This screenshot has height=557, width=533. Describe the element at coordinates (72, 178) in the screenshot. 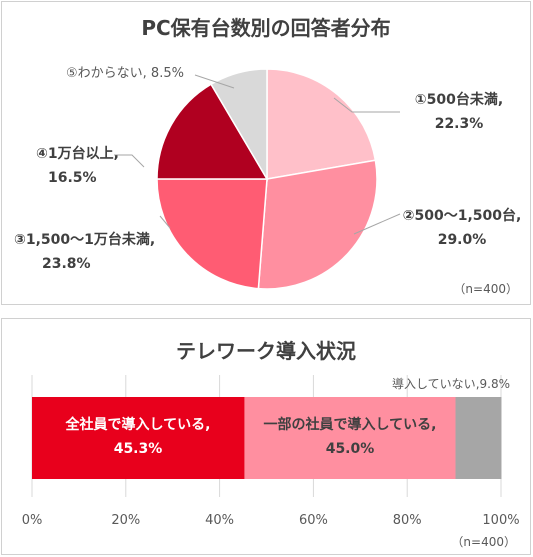

I see `pie-label-4-value: 16.5%` at that location.